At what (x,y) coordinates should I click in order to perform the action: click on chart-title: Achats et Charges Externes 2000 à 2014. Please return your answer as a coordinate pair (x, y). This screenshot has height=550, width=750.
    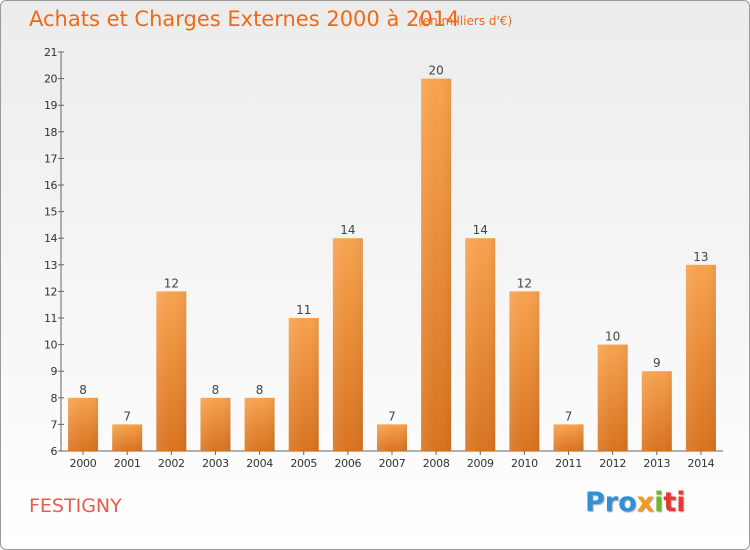
    Looking at the image, I should click on (244, 19).